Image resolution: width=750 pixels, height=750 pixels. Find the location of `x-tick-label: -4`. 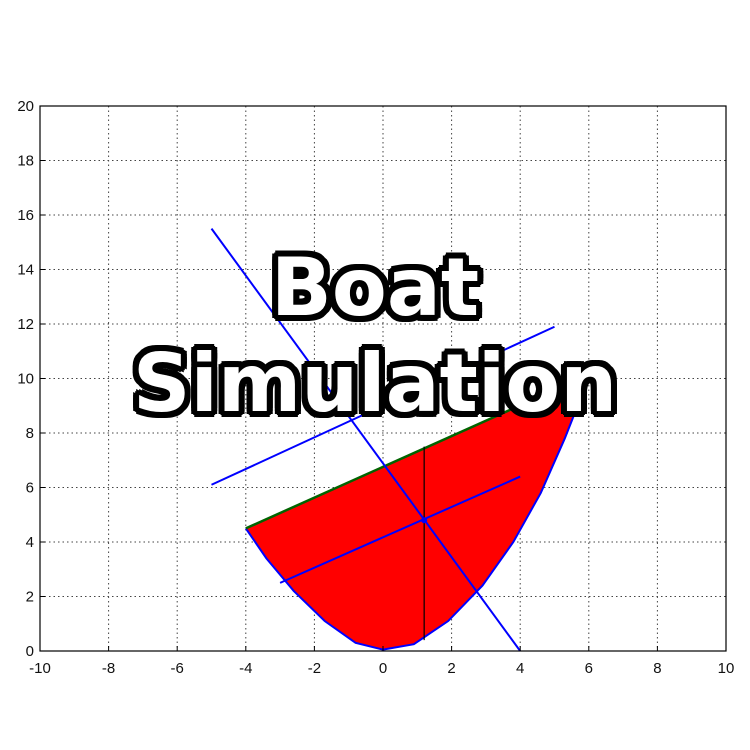

x-tick-label: -4 is located at coordinates (245, 668).